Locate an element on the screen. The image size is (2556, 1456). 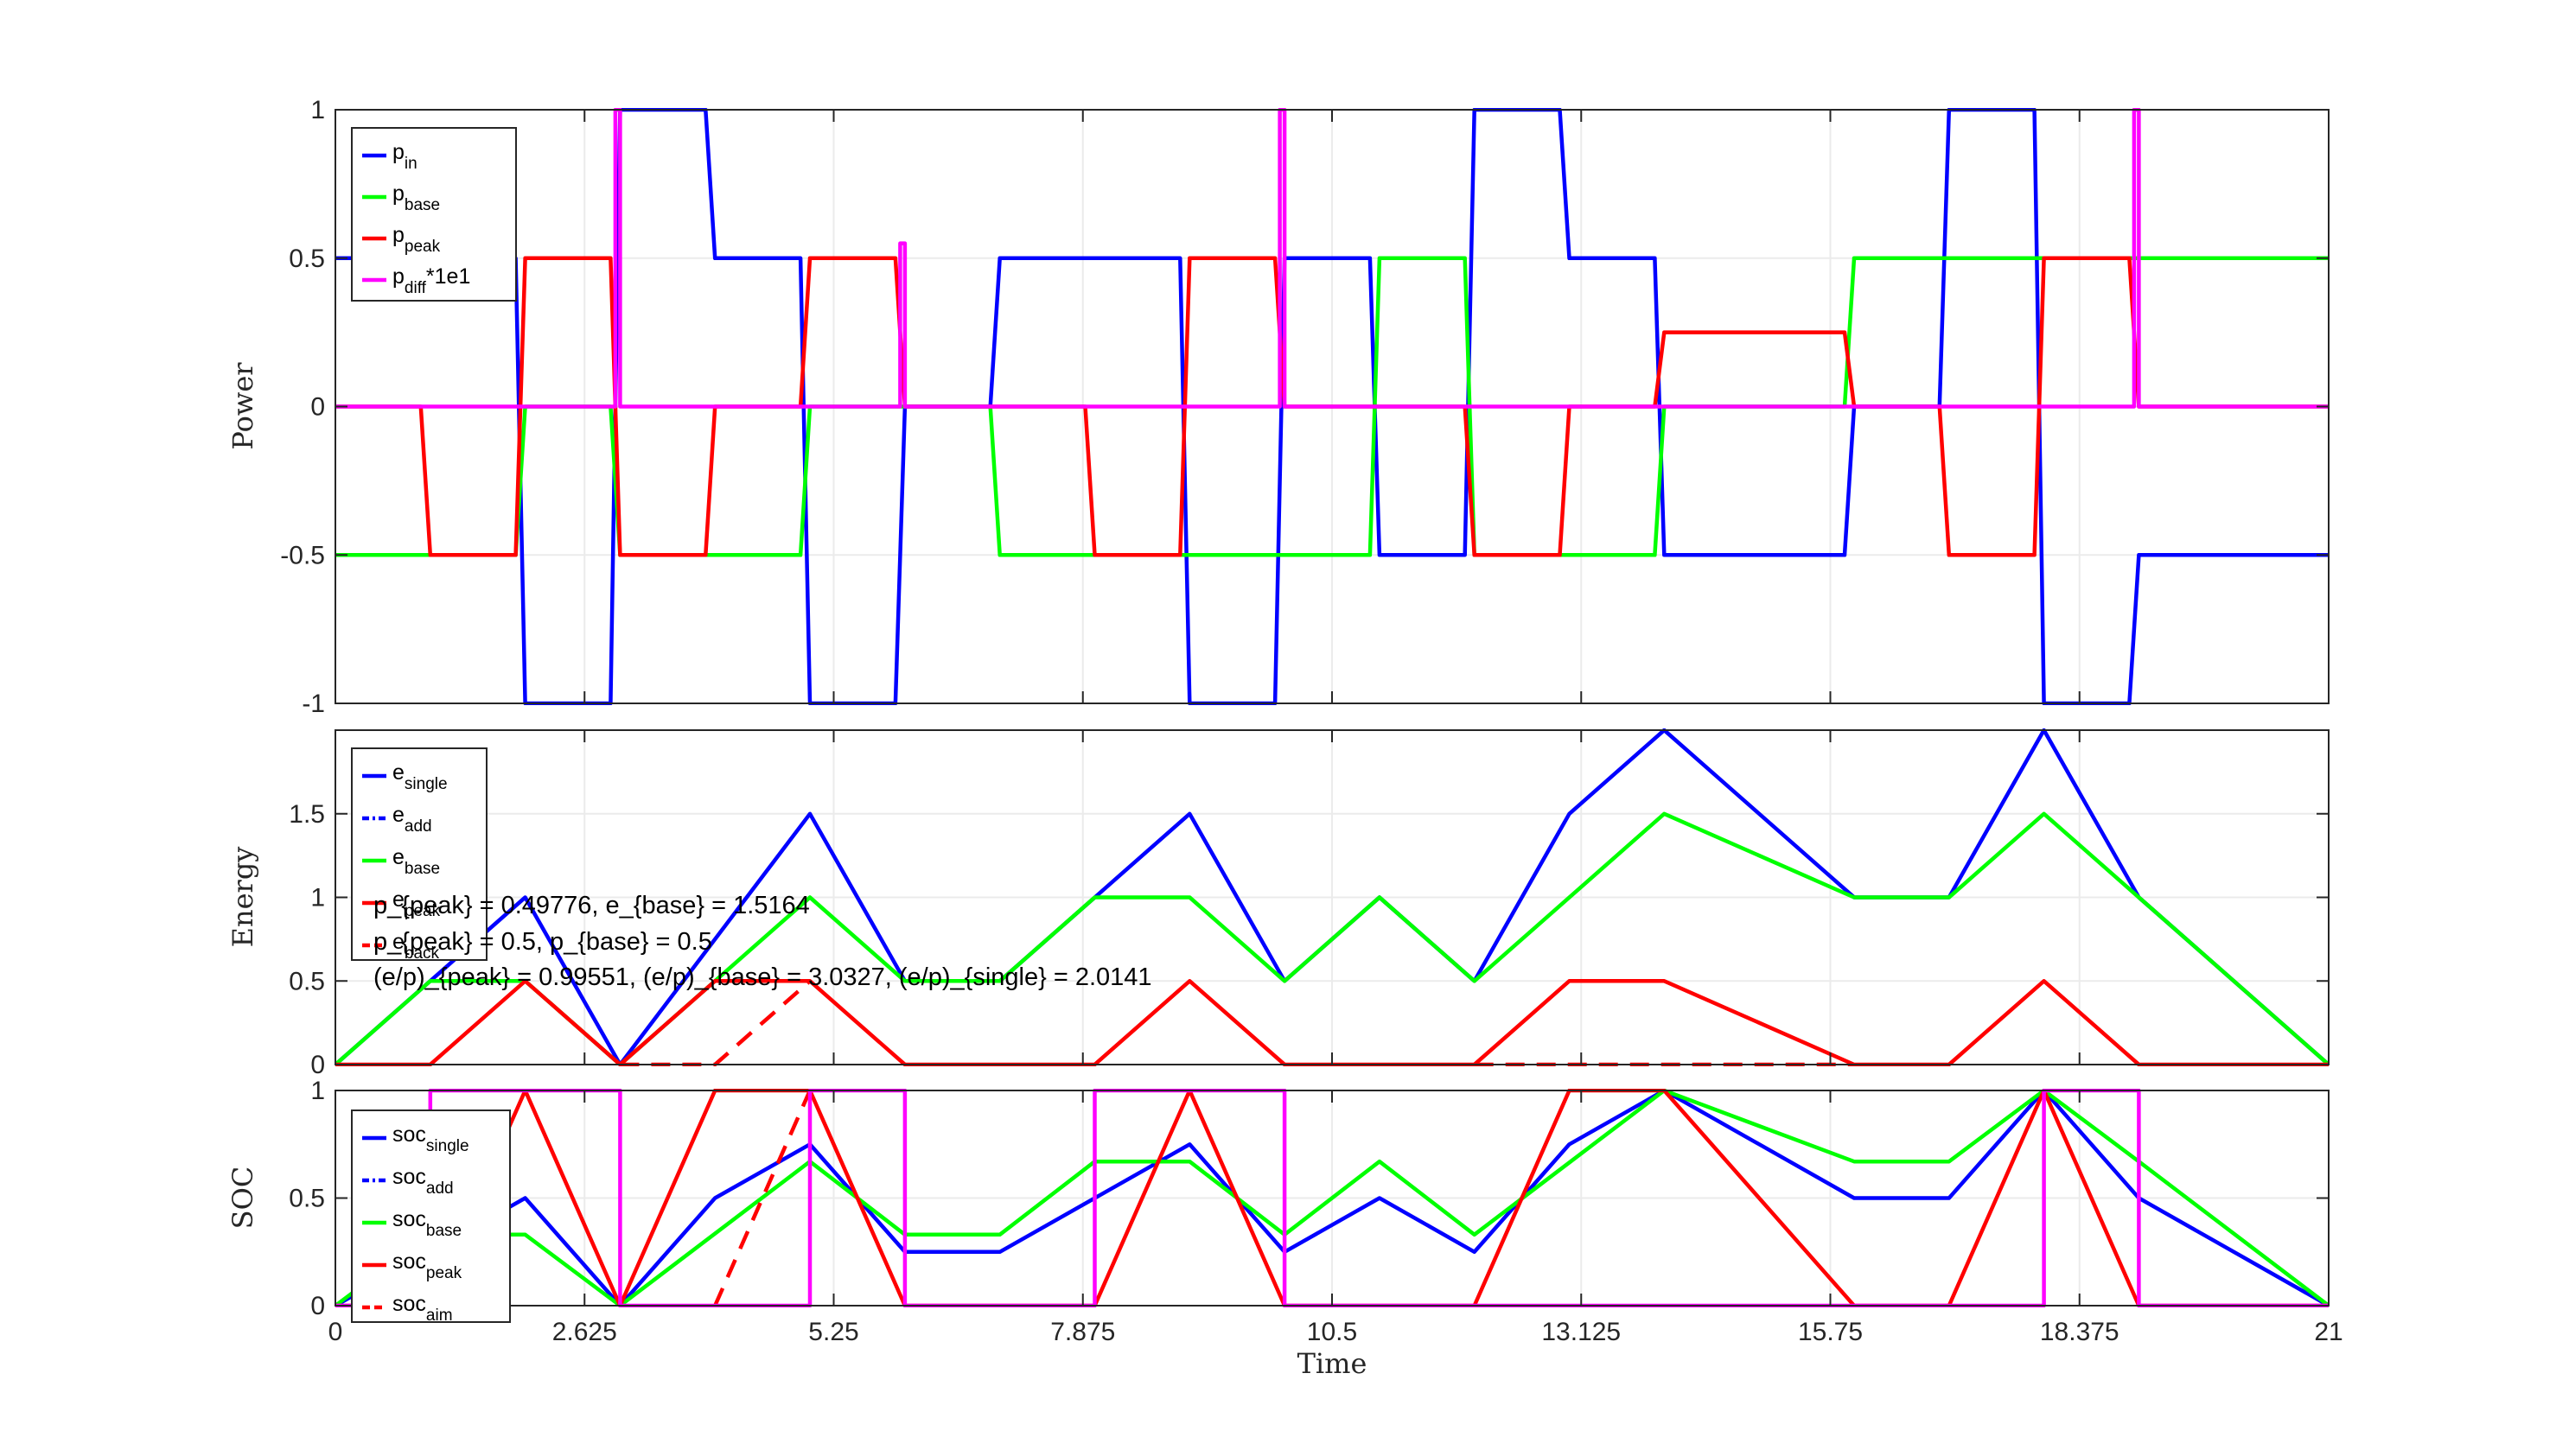
series-line-soc-aim is located at coordinates (763, 1199).